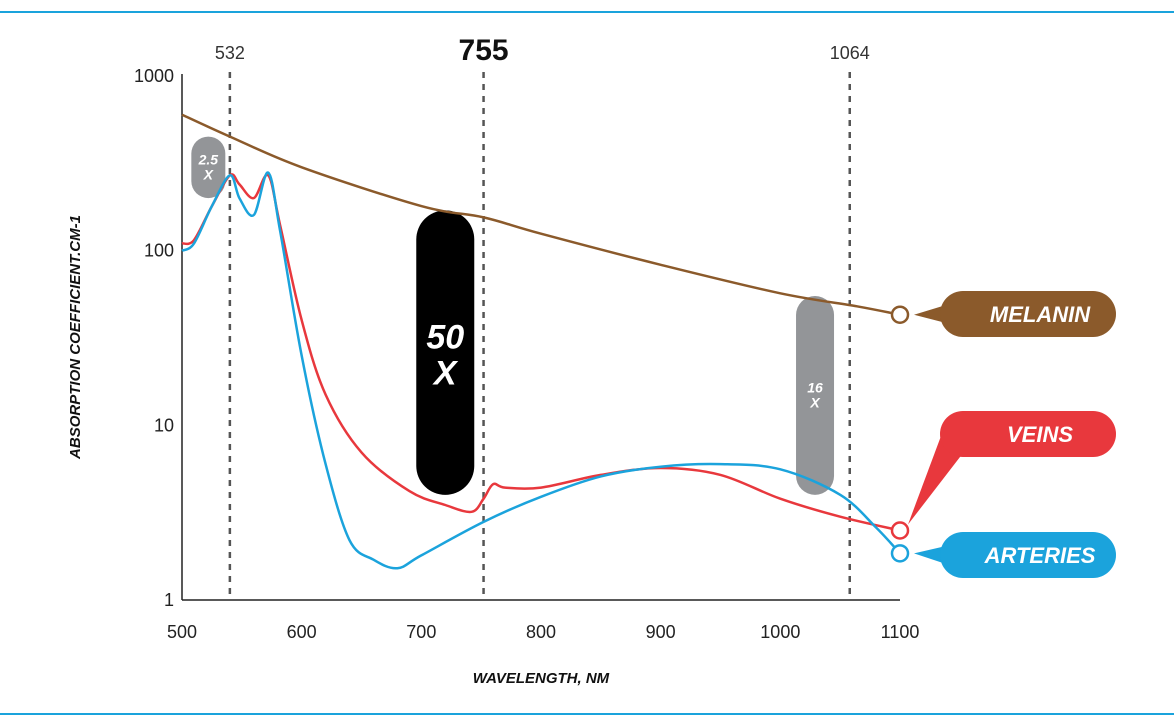  Describe the element at coordinates (850, 53) in the screenshot. I see `marker-label: 1064` at that location.